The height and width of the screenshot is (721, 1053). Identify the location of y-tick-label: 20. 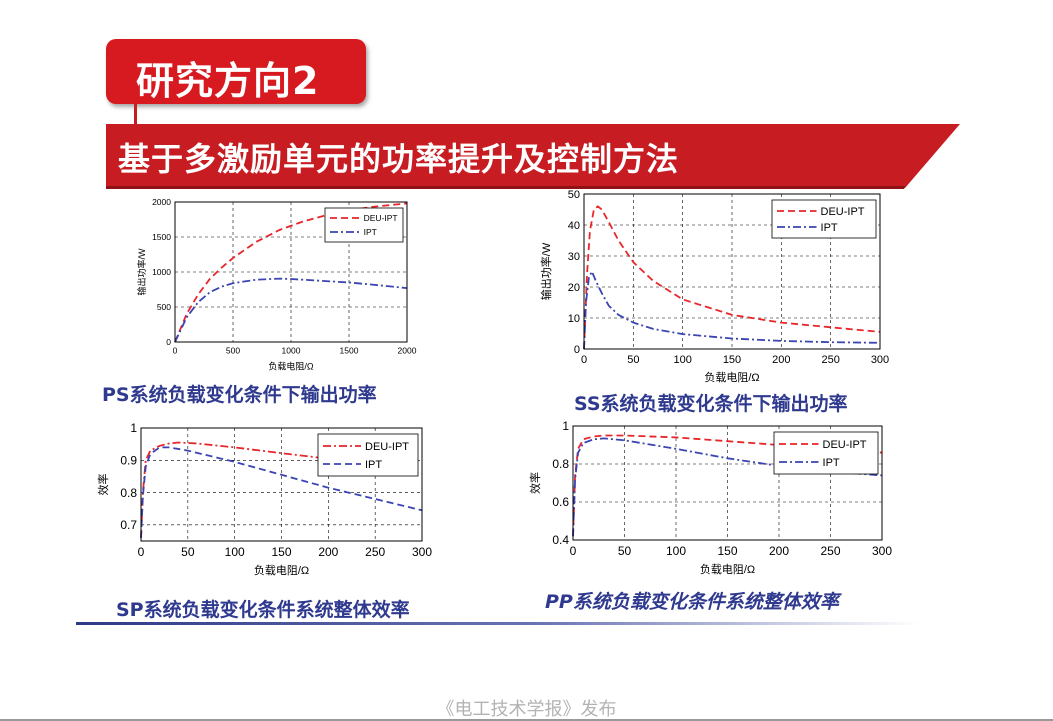
(574, 288).